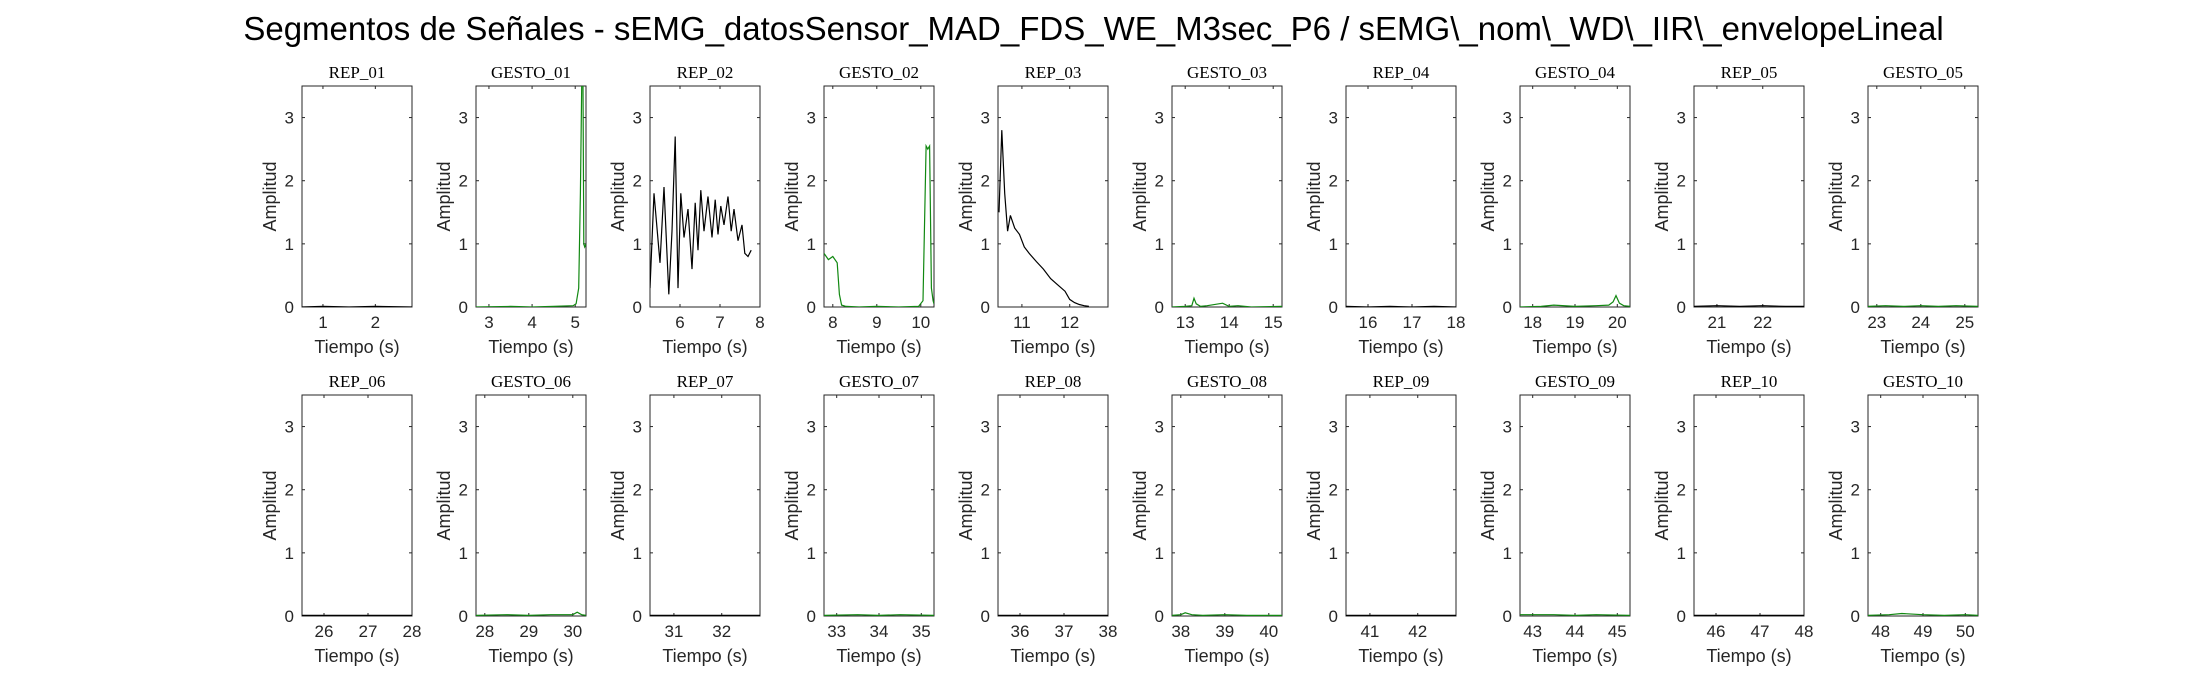  Describe the element at coordinates (1575, 631) in the screenshot. I see `x-tick-label: 44` at that location.